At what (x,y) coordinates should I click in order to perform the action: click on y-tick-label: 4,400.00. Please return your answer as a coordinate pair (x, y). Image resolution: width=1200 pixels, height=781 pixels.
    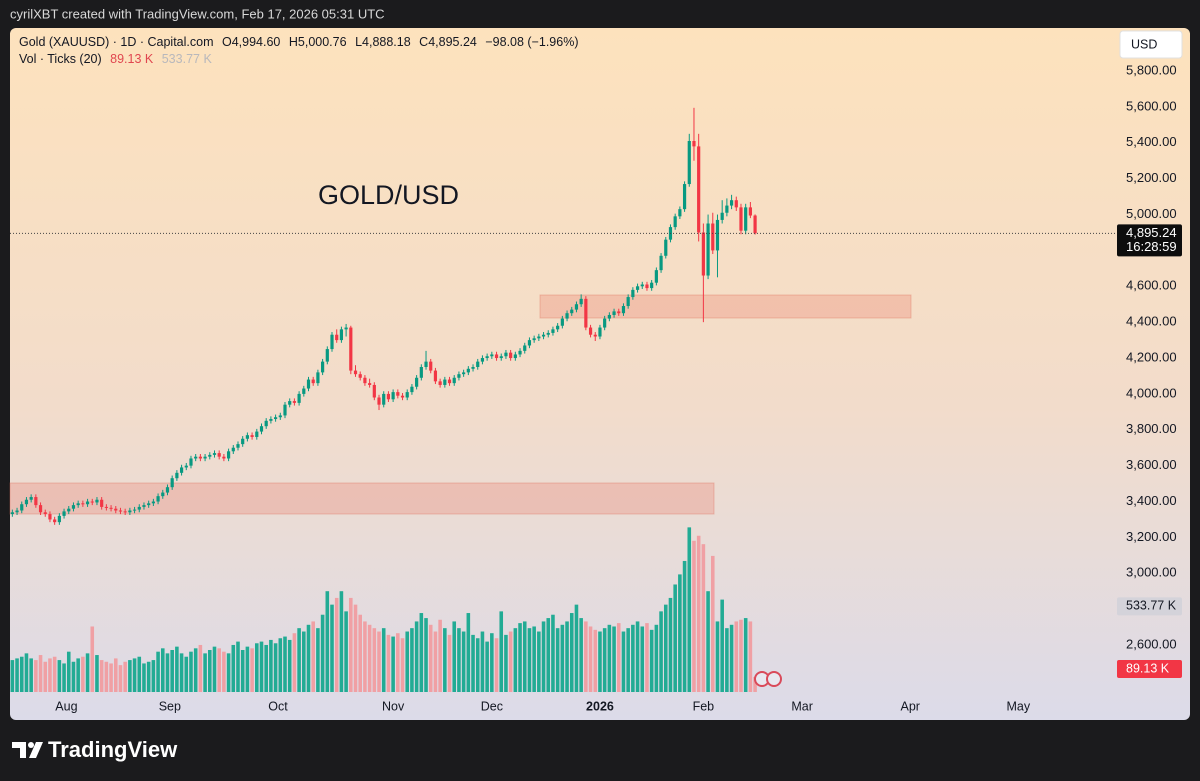
    Looking at the image, I should click on (1151, 321).